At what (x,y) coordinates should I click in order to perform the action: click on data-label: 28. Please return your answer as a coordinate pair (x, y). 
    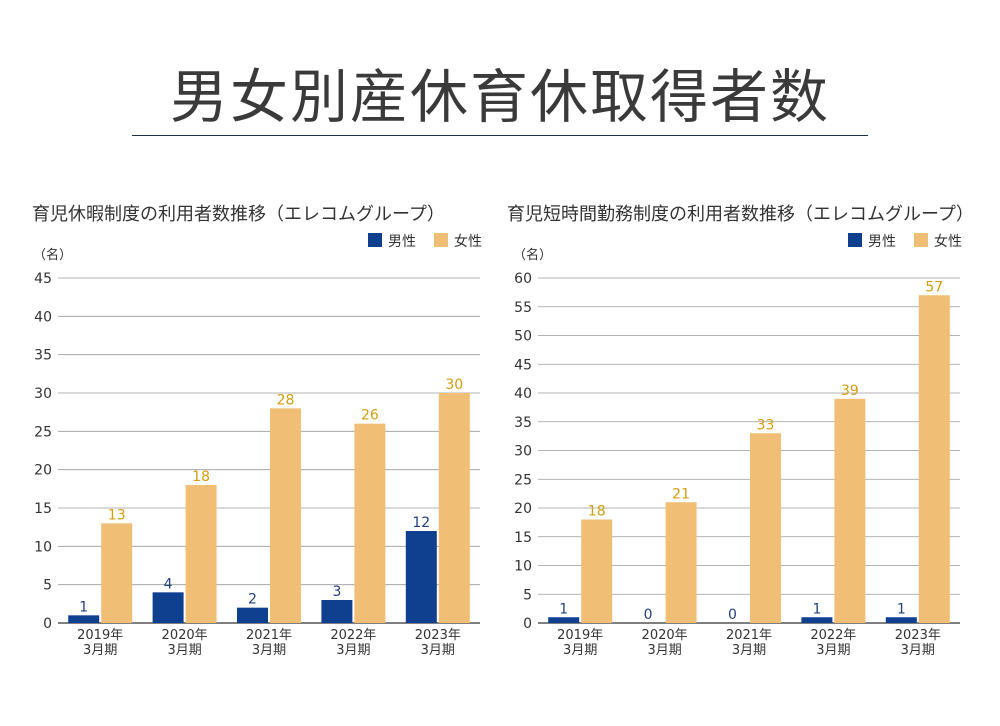
    Looking at the image, I should click on (286, 400).